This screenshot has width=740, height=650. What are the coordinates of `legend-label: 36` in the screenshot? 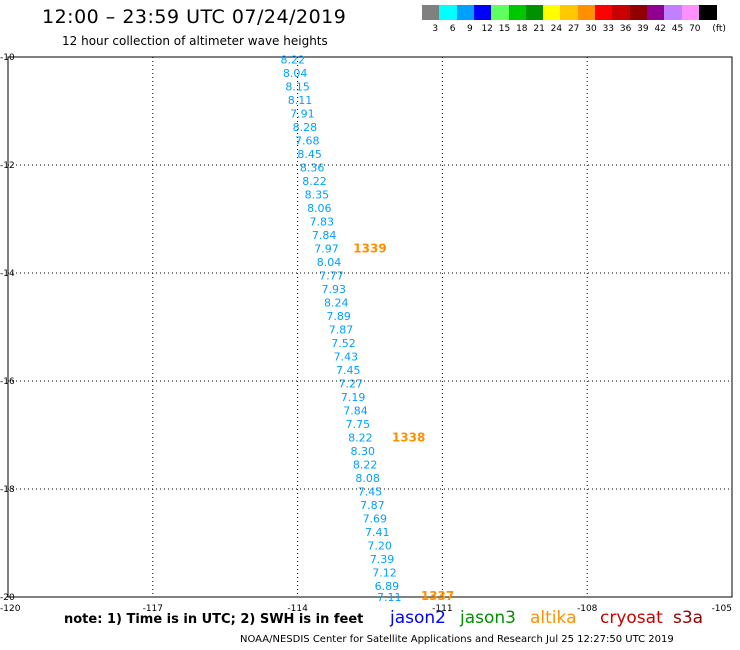 It's located at (625, 29).